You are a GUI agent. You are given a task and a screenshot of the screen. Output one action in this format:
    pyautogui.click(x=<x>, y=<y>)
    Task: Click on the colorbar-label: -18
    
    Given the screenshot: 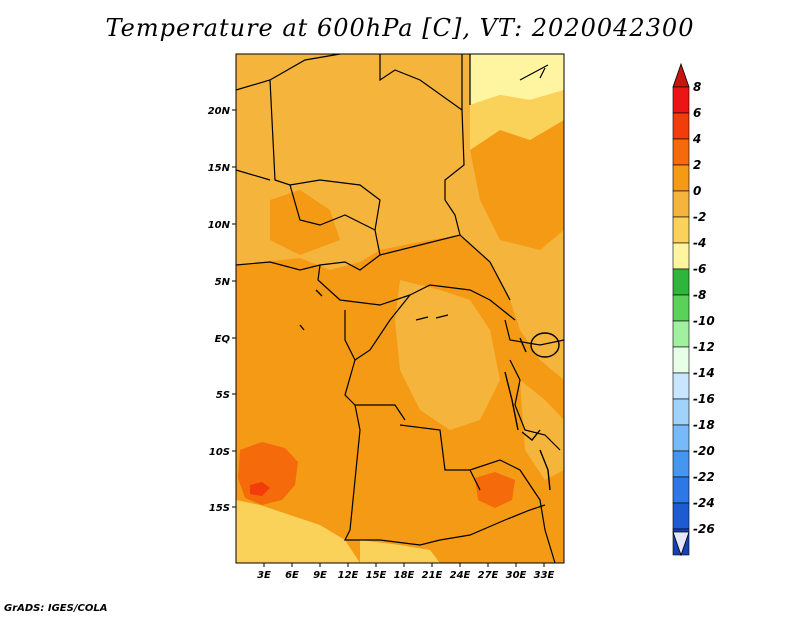 What is the action you would take?
    pyautogui.click(x=704, y=425)
    